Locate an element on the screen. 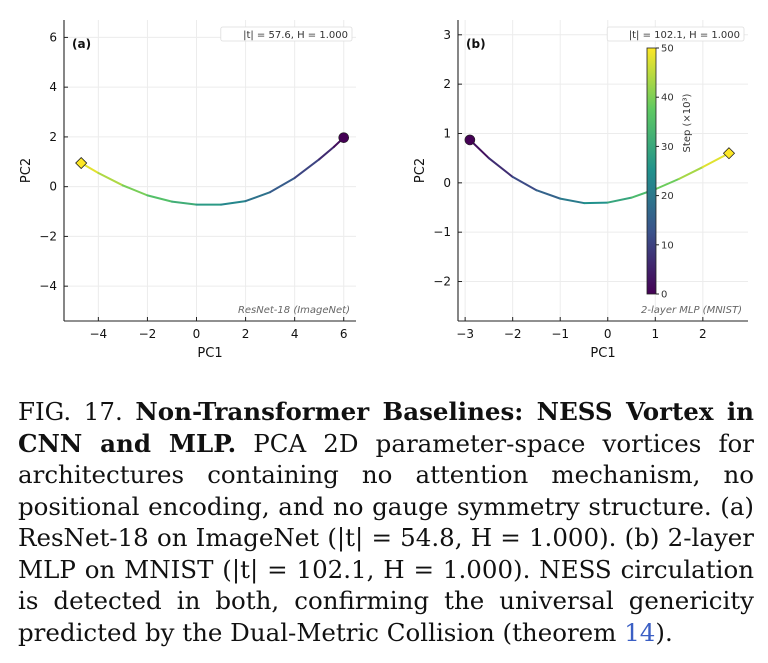  panel-label: (b) is located at coordinates (476, 44).